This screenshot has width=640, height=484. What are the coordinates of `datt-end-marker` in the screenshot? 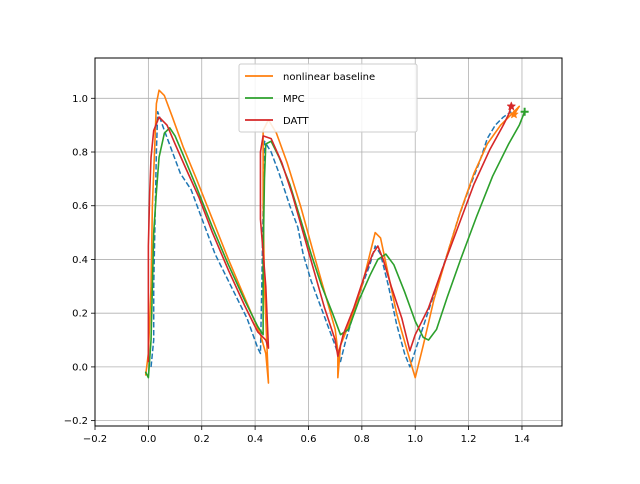 It's located at (511, 106).